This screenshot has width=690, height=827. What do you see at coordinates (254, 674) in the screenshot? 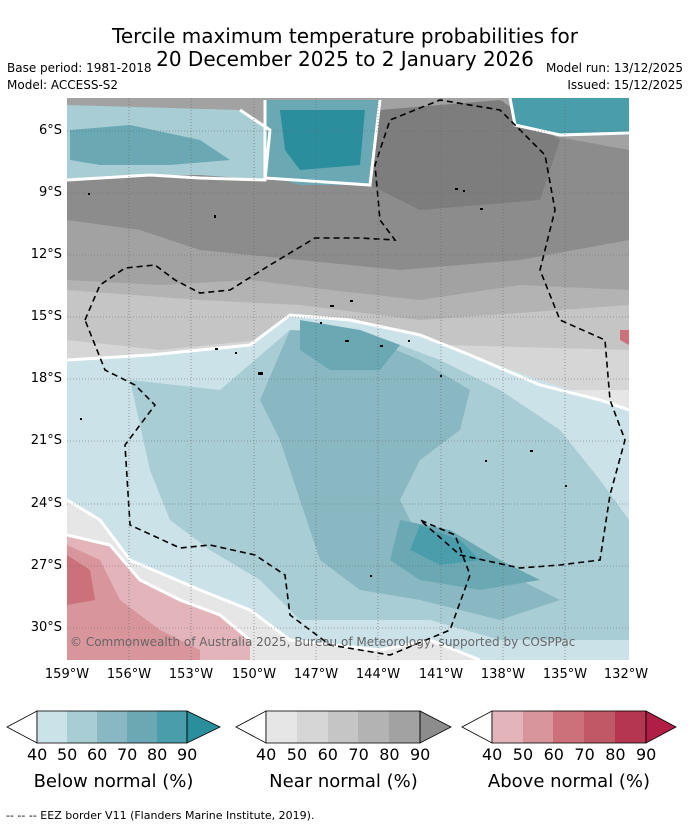
I see `x-tick-label: 150°W` at bounding box center [254, 674].